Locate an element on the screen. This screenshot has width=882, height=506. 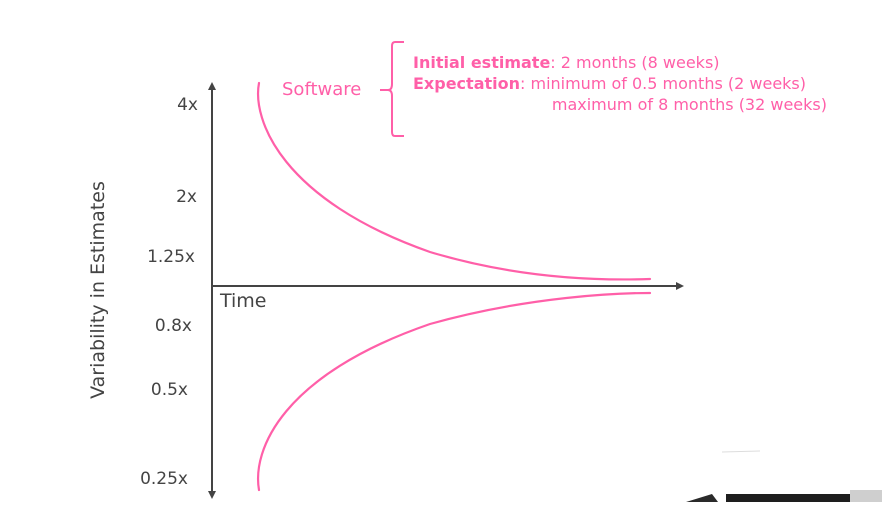
note-initial-line: Initial estimate: 2 months (8 weeks) is located at coordinates (566, 62).